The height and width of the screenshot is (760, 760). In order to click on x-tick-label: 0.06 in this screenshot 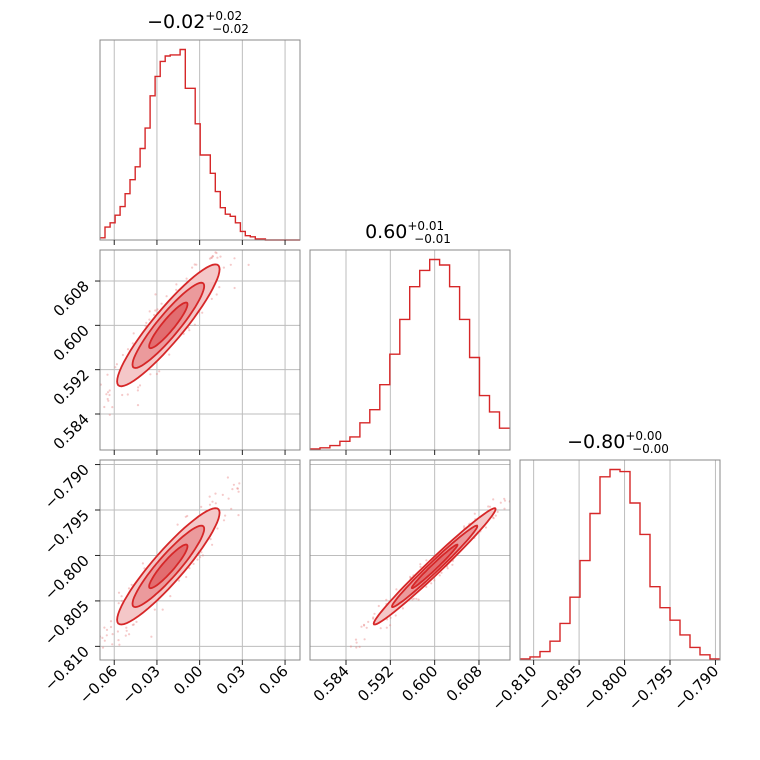, I will do `click(274, 680)`.